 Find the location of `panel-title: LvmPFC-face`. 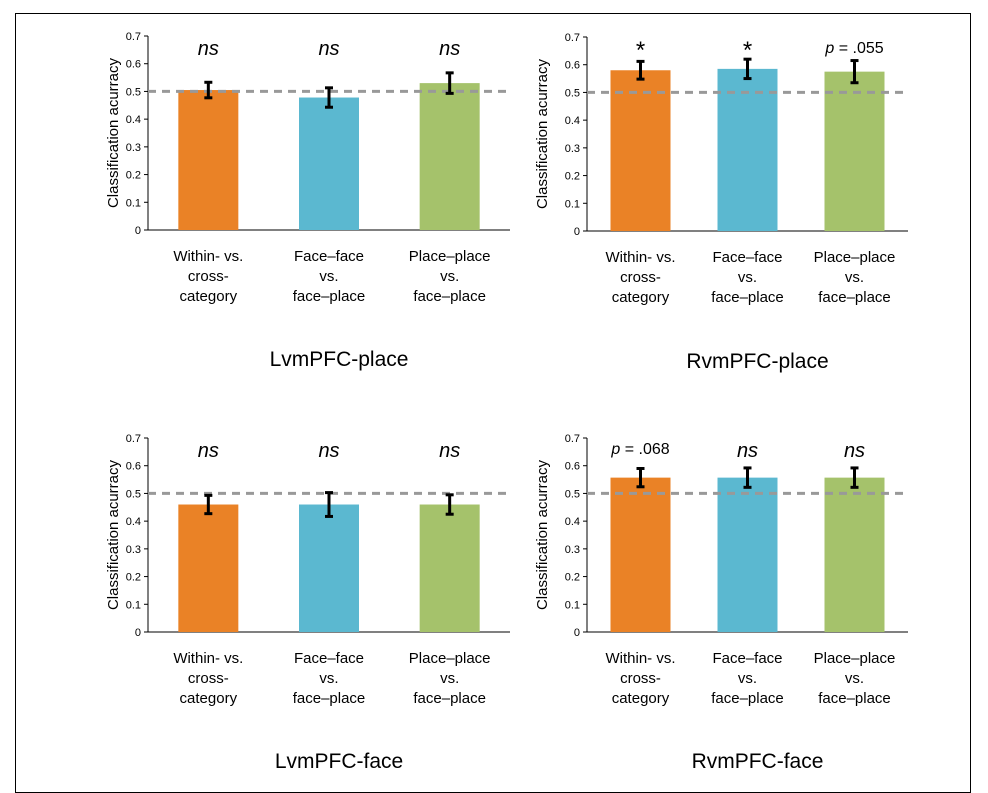

panel-title: LvmPFC-face is located at coordinates (339, 761).